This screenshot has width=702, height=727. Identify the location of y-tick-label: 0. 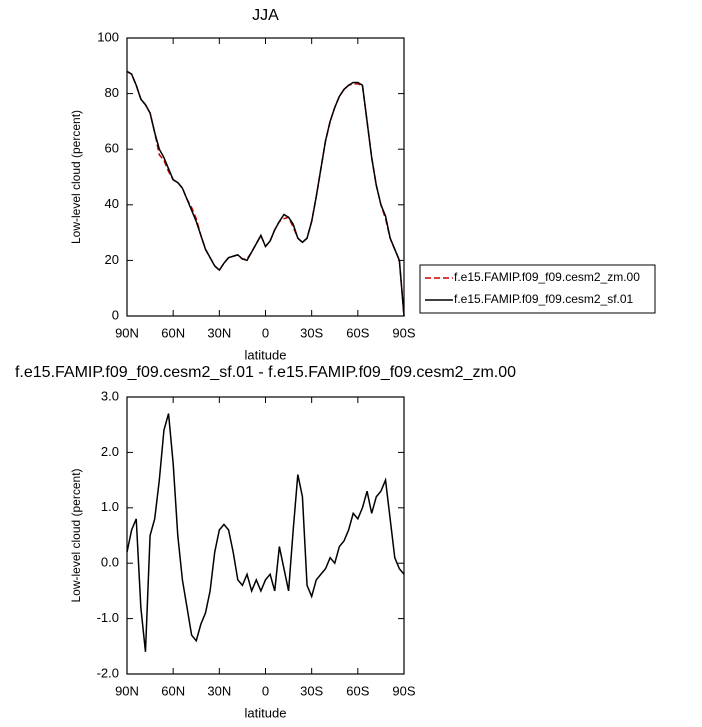
(115, 314).